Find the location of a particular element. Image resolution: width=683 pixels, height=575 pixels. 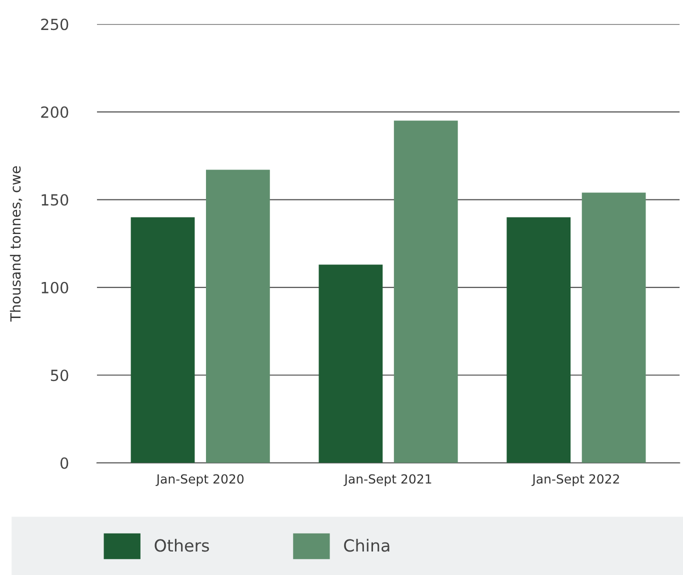

y-tick-label: 50 is located at coordinates (59, 376).